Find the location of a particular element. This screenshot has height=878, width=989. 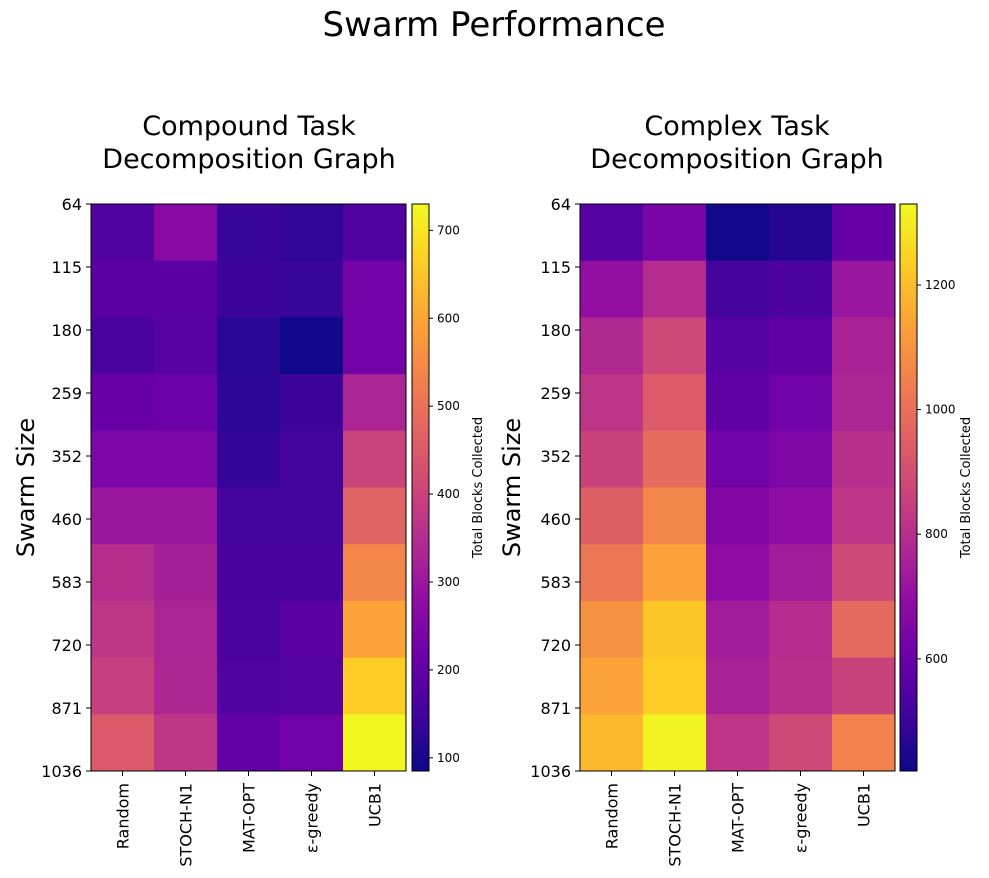

y-tick-label: 64 is located at coordinates (561, 204).